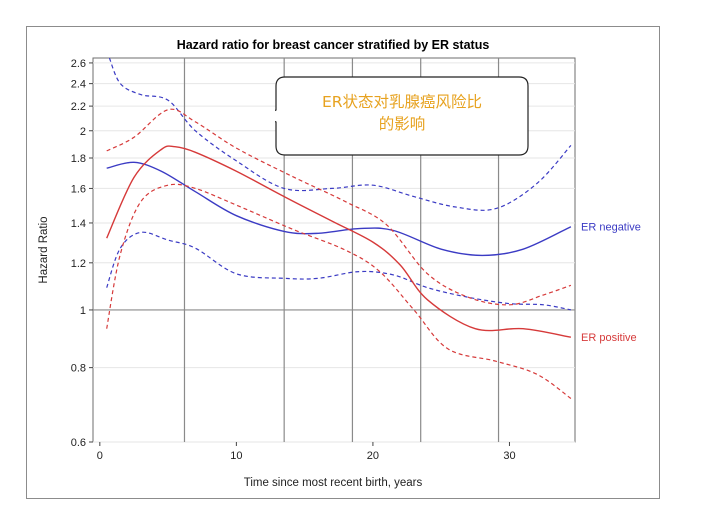 Image resolution: width=702 pixels, height=509 pixels. Describe the element at coordinates (402, 113) in the screenshot. I see `callout-text: ER状态对乳腺癌风险比 的影响` at that location.